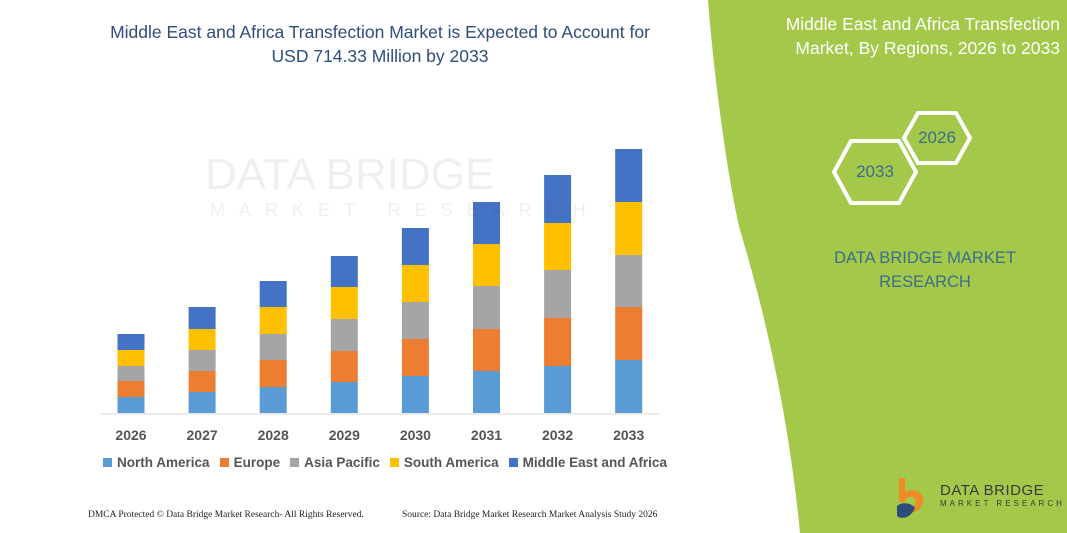 The height and width of the screenshot is (533, 1067). I want to click on bar-segment-2028-europe, so click(273, 373).